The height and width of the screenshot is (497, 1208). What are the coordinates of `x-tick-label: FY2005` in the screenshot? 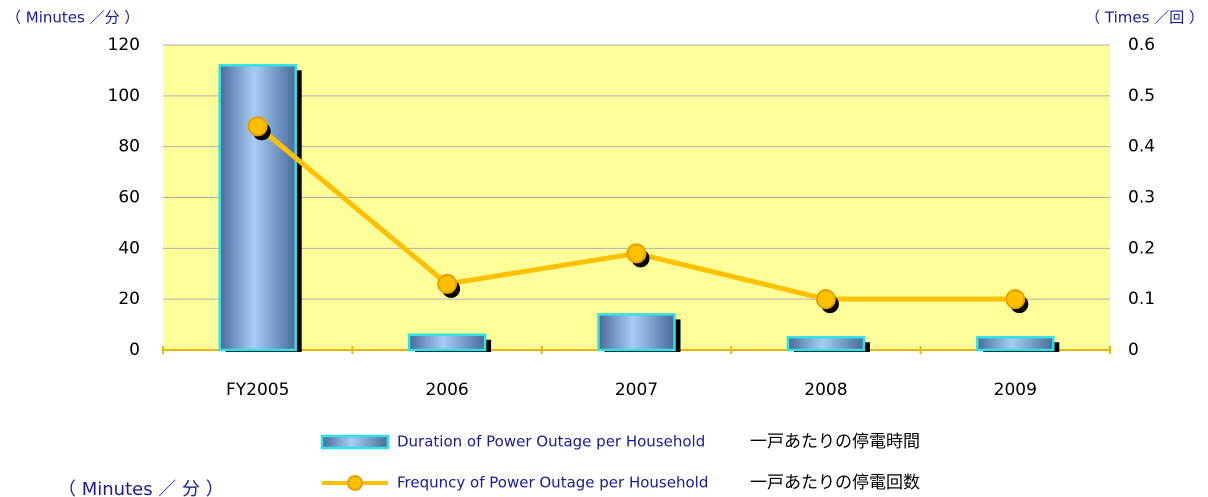 It's located at (257, 390).